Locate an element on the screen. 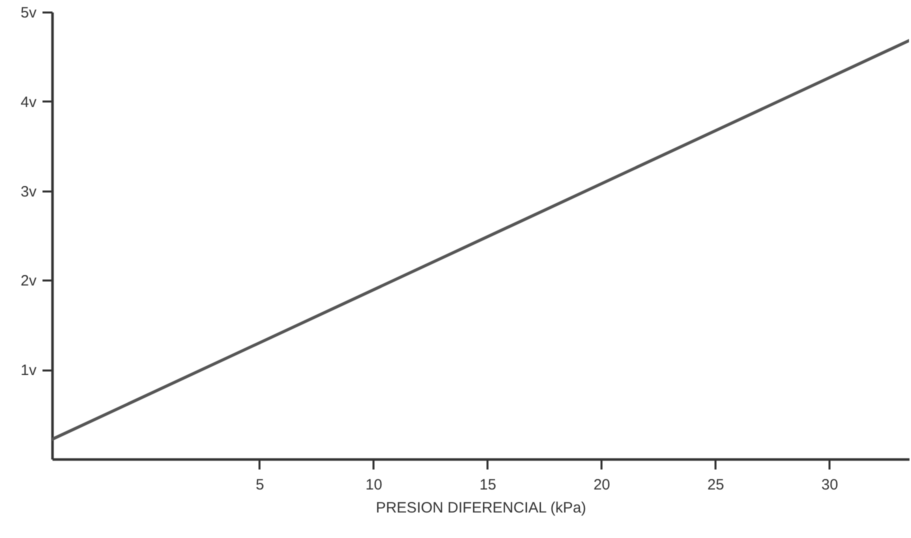 Image resolution: width=911 pixels, height=538 pixels. x-tick-label: 25 is located at coordinates (715, 485).